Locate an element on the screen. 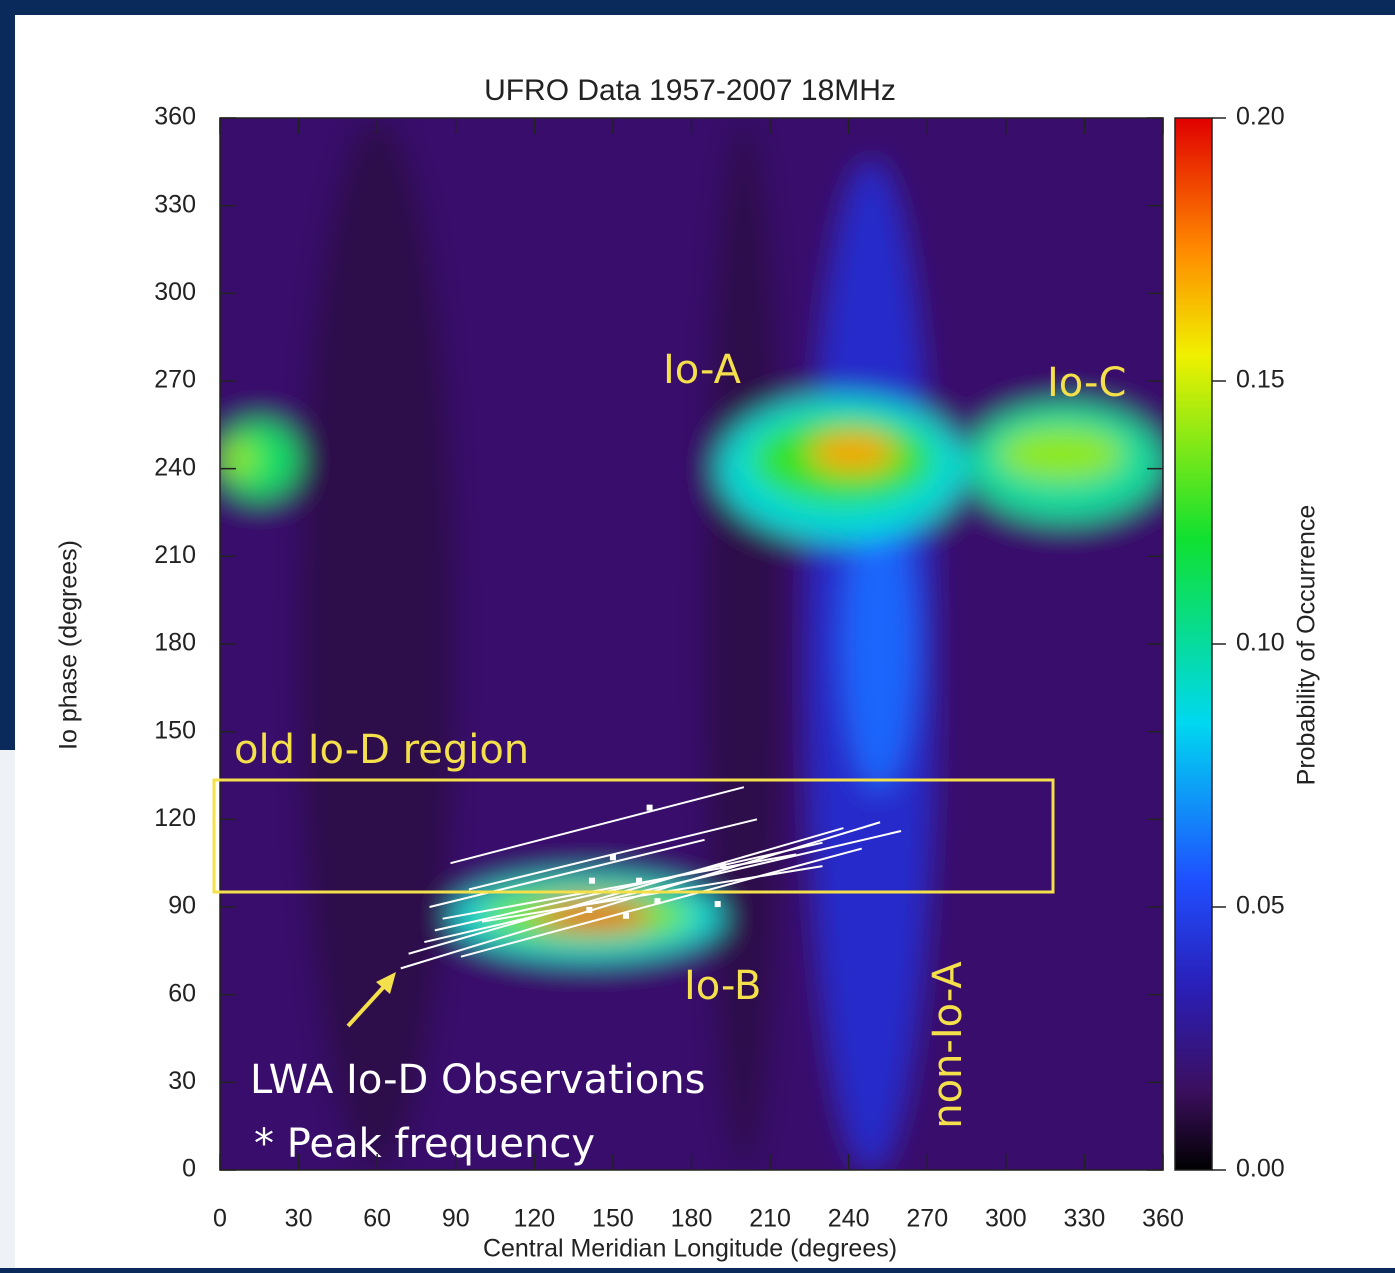  x-tick-label: 30 is located at coordinates (299, 1219).